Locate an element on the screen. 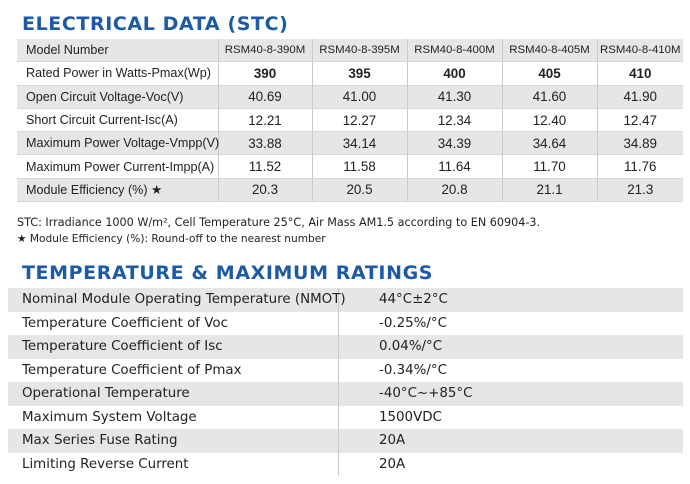  row-label: Open Circuit Voltage-Voc(V) is located at coordinates (118, 97).